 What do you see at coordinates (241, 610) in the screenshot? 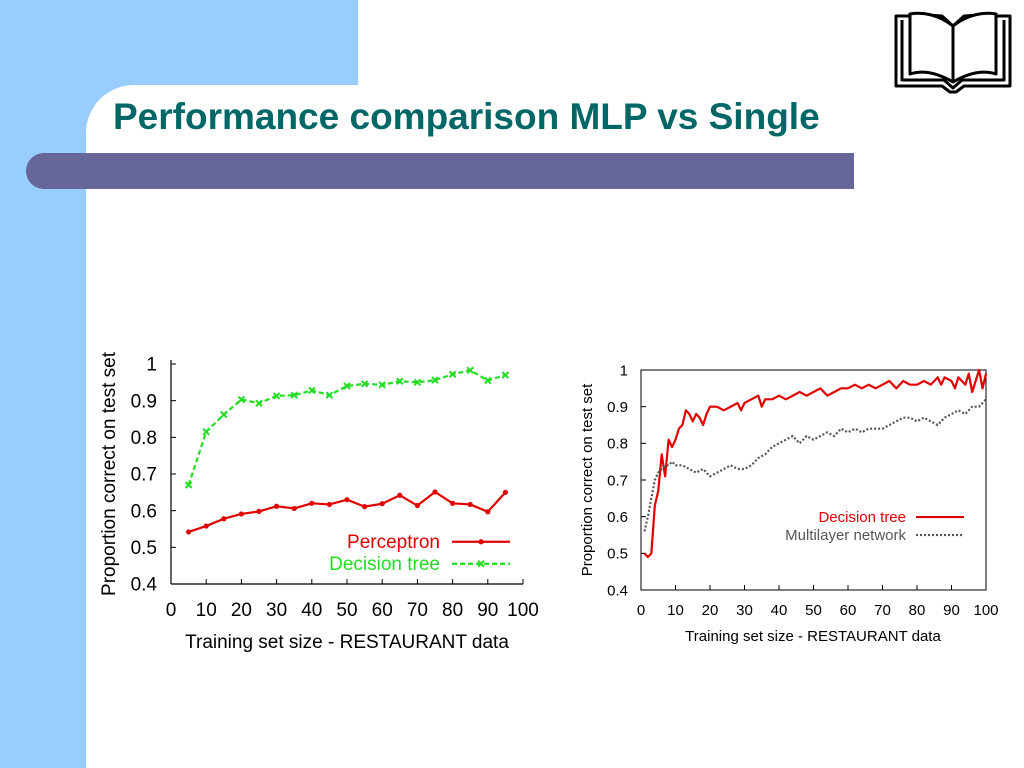
I see `chart1-x-tick-label: 20` at bounding box center [241, 610].